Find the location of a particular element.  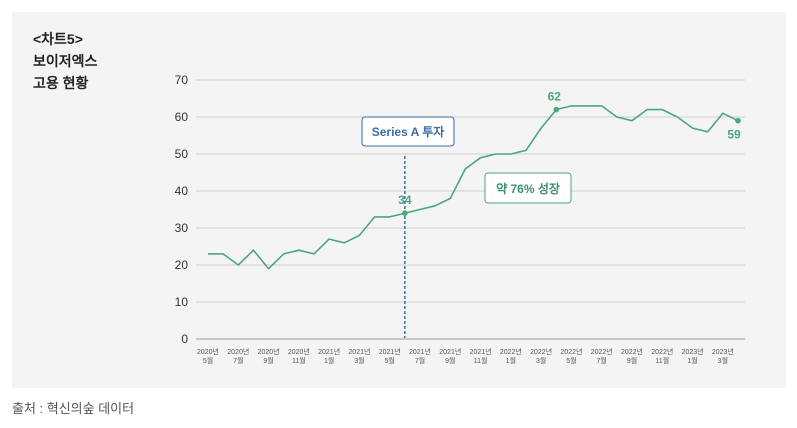

x-tick-label: 2021년 9월 is located at coordinates (450, 356).